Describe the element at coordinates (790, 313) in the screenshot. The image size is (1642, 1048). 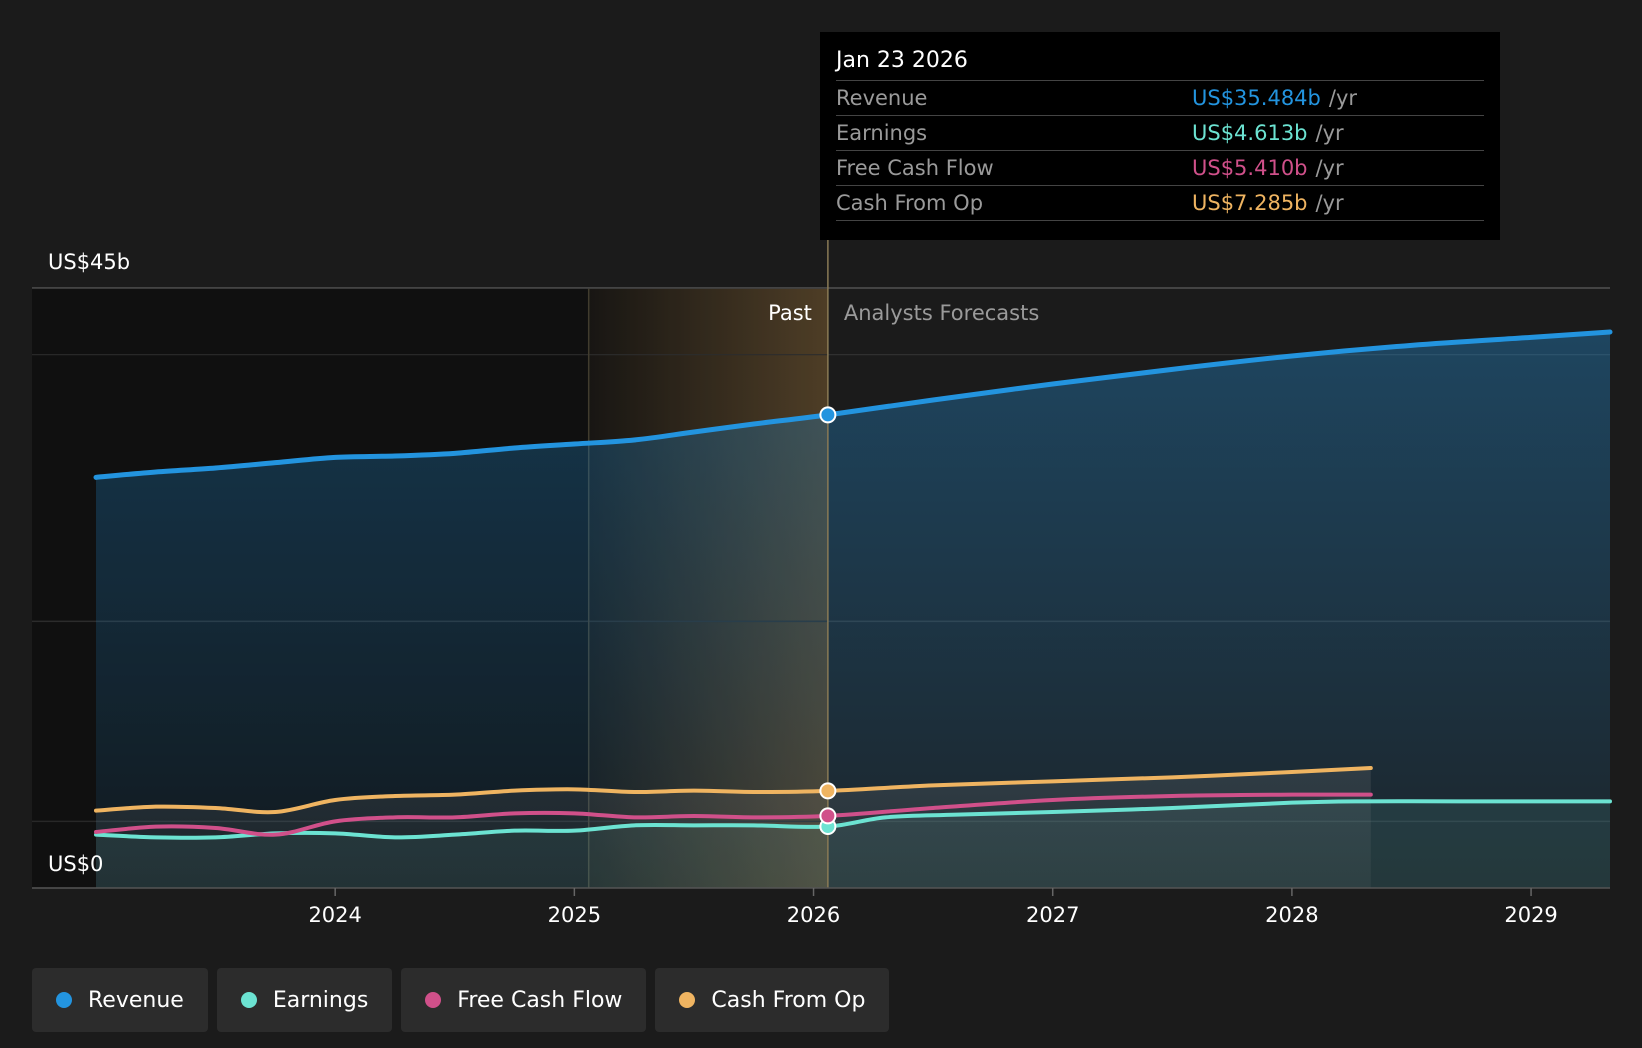
I see `past-label: Past` at that location.